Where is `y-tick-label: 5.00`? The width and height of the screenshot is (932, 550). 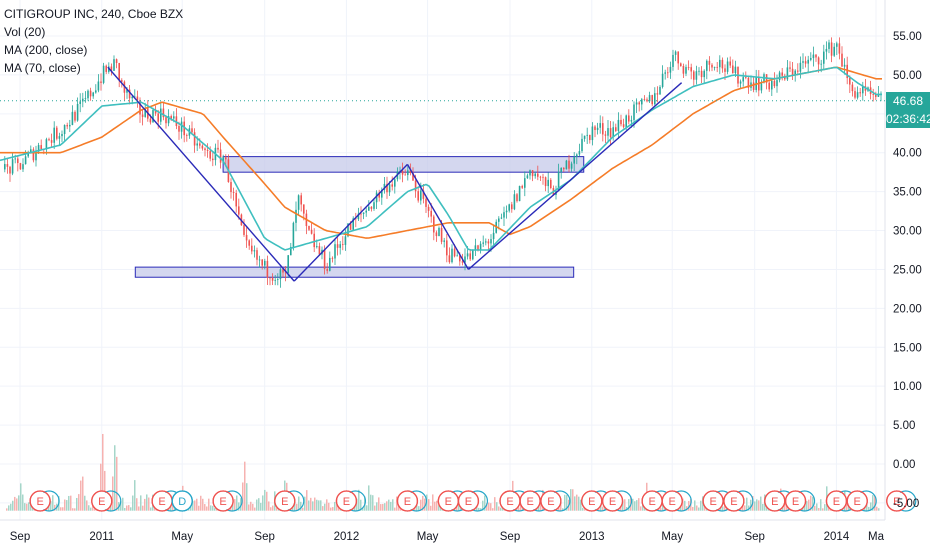 y-tick-label: 5.00 is located at coordinates (904, 426).